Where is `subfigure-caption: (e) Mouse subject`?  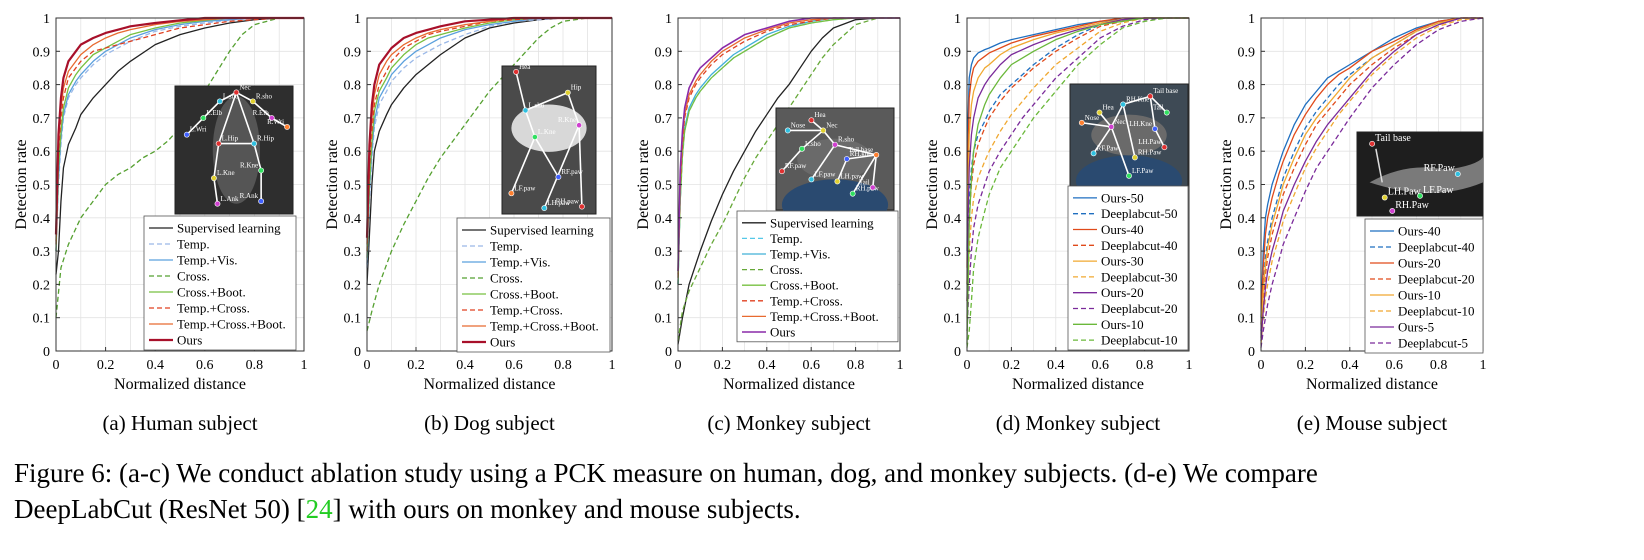
subfigure-caption: (e) Mouse subject is located at coordinates (1372, 423).